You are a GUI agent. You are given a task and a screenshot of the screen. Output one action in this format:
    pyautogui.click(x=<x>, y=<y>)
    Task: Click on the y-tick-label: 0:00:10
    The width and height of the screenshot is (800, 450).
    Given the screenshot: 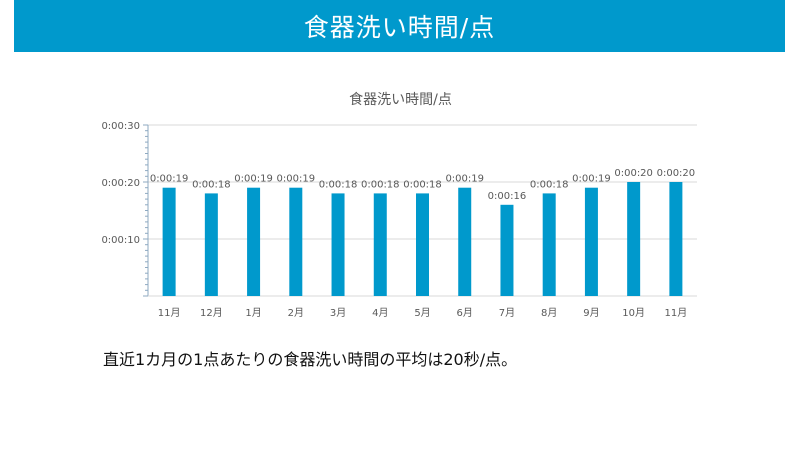 What is the action you would take?
    pyautogui.click(x=120, y=240)
    